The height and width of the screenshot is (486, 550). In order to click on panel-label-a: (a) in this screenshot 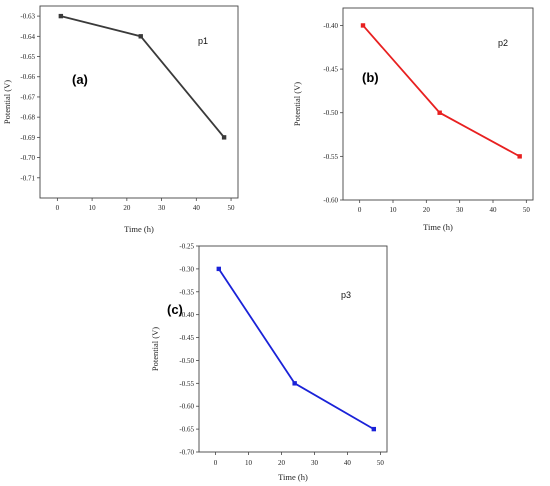, I will do `click(80, 79)`.